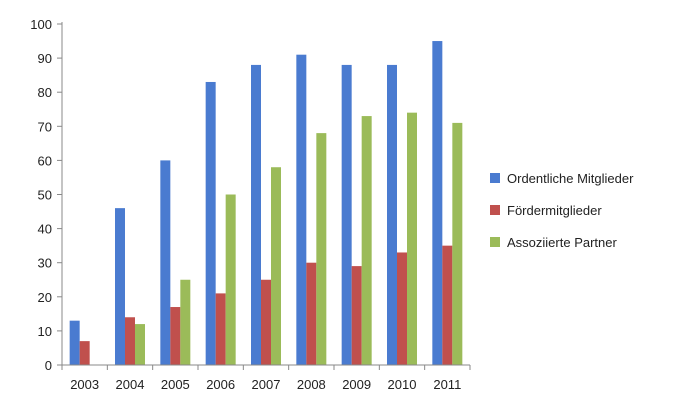 The height and width of the screenshot is (396, 697). What do you see at coordinates (311, 384) in the screenshot?
I see `x-tick-label: 2008` at bounding box center [311, 384].